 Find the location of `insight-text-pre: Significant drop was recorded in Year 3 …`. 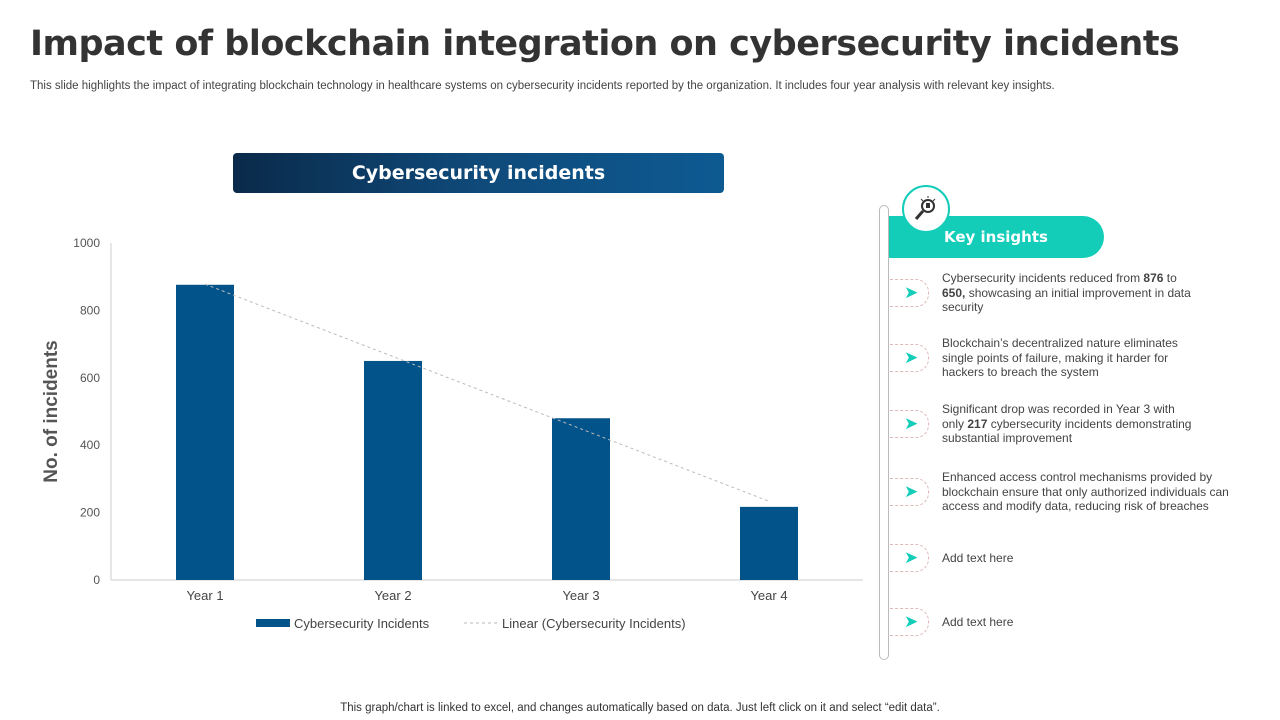

insight-text-pre: Significant drop was recorded in Year 3 … is located at coordinates (1058, 416).